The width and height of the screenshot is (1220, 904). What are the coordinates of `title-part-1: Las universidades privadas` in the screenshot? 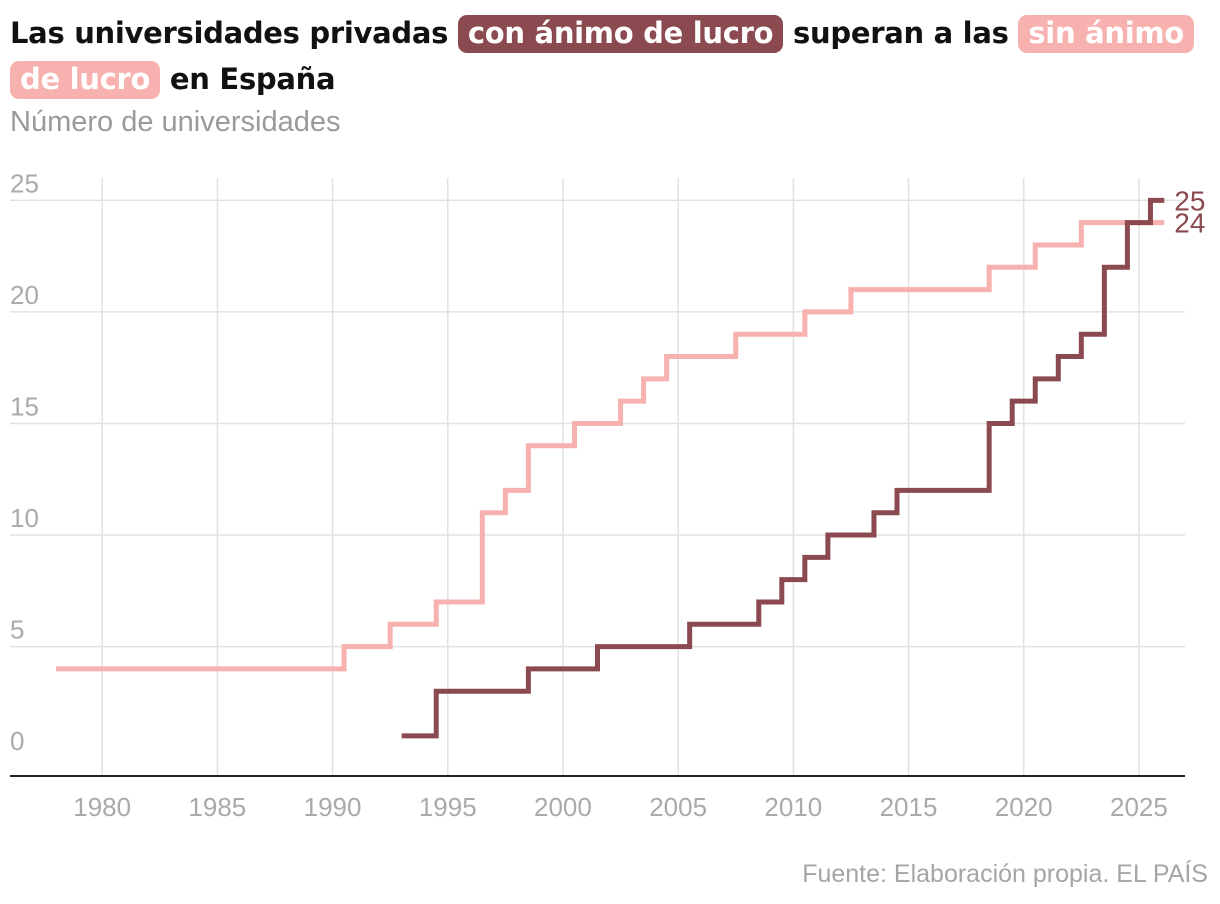 It's located at (234, 33).